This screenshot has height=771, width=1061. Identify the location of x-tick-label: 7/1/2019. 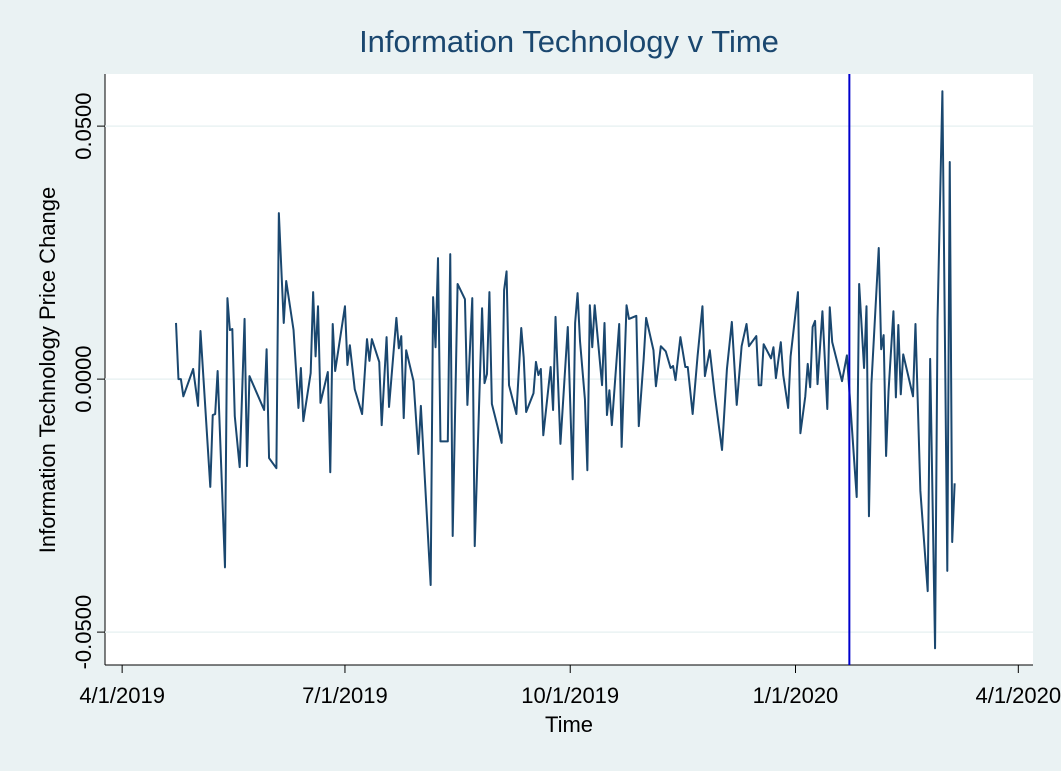
(345, 695).